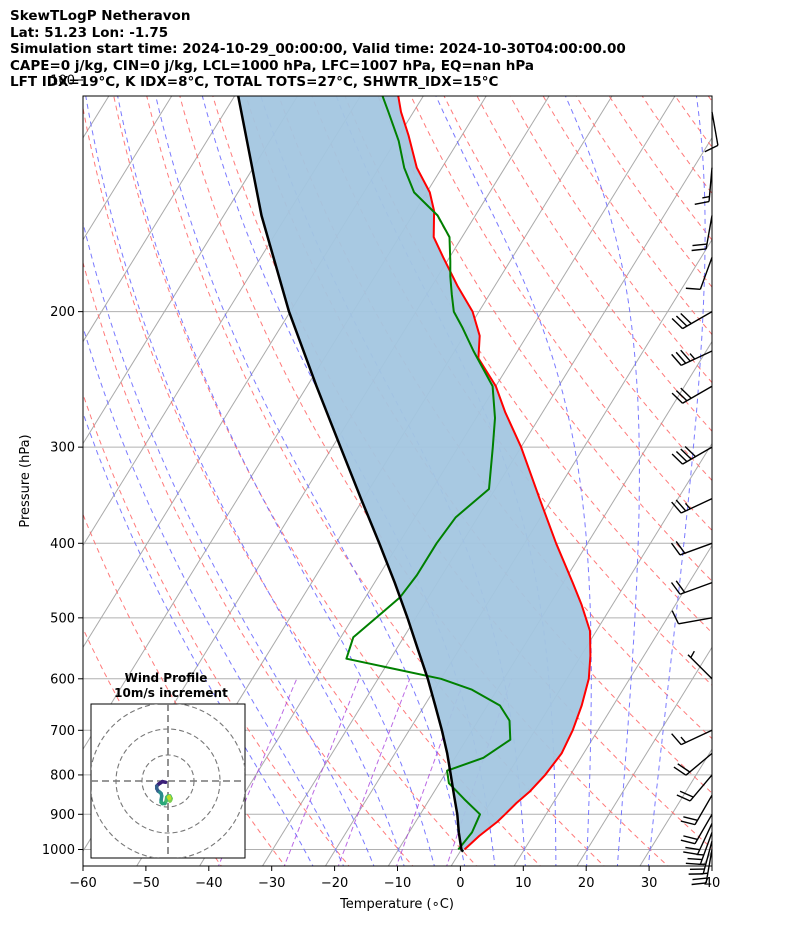 Image resolution: width=794 pixels, height=937 pixels. I want to click on y-tick-label: 900, so click(62, 815).